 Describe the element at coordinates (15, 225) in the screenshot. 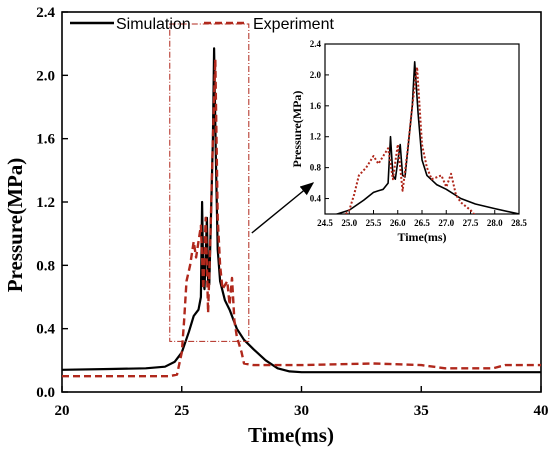

I see `y-axis-label: Pressure(MPa)` at that location.